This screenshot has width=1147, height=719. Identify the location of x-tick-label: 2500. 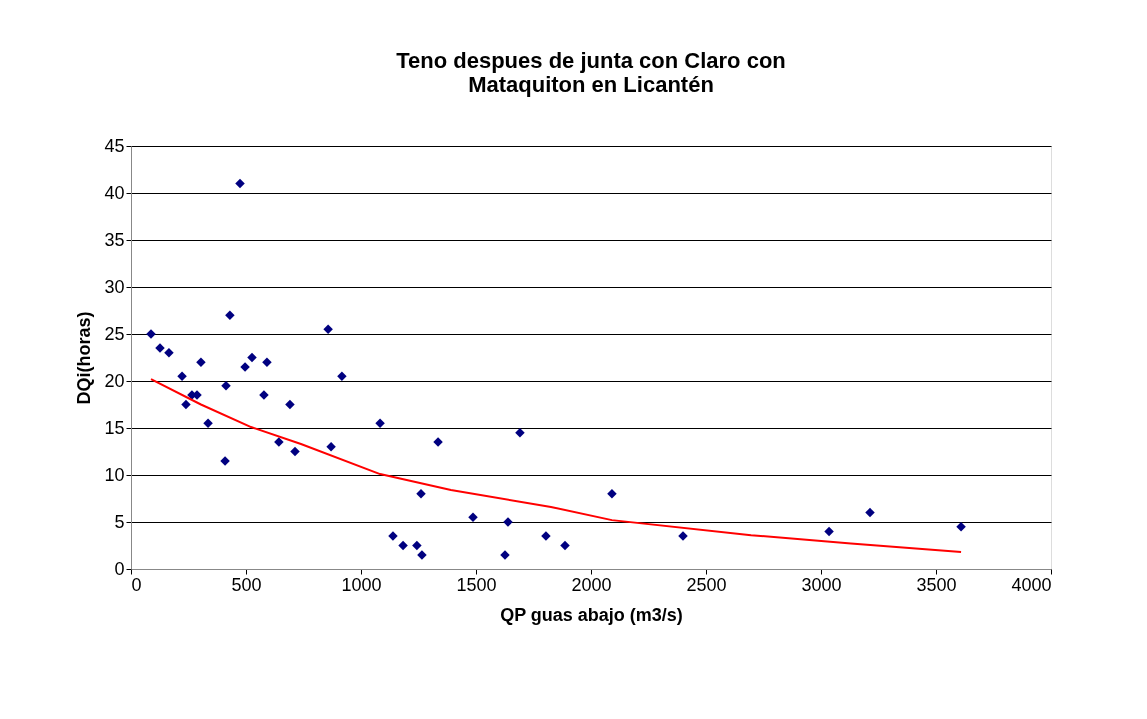
(706, 584).